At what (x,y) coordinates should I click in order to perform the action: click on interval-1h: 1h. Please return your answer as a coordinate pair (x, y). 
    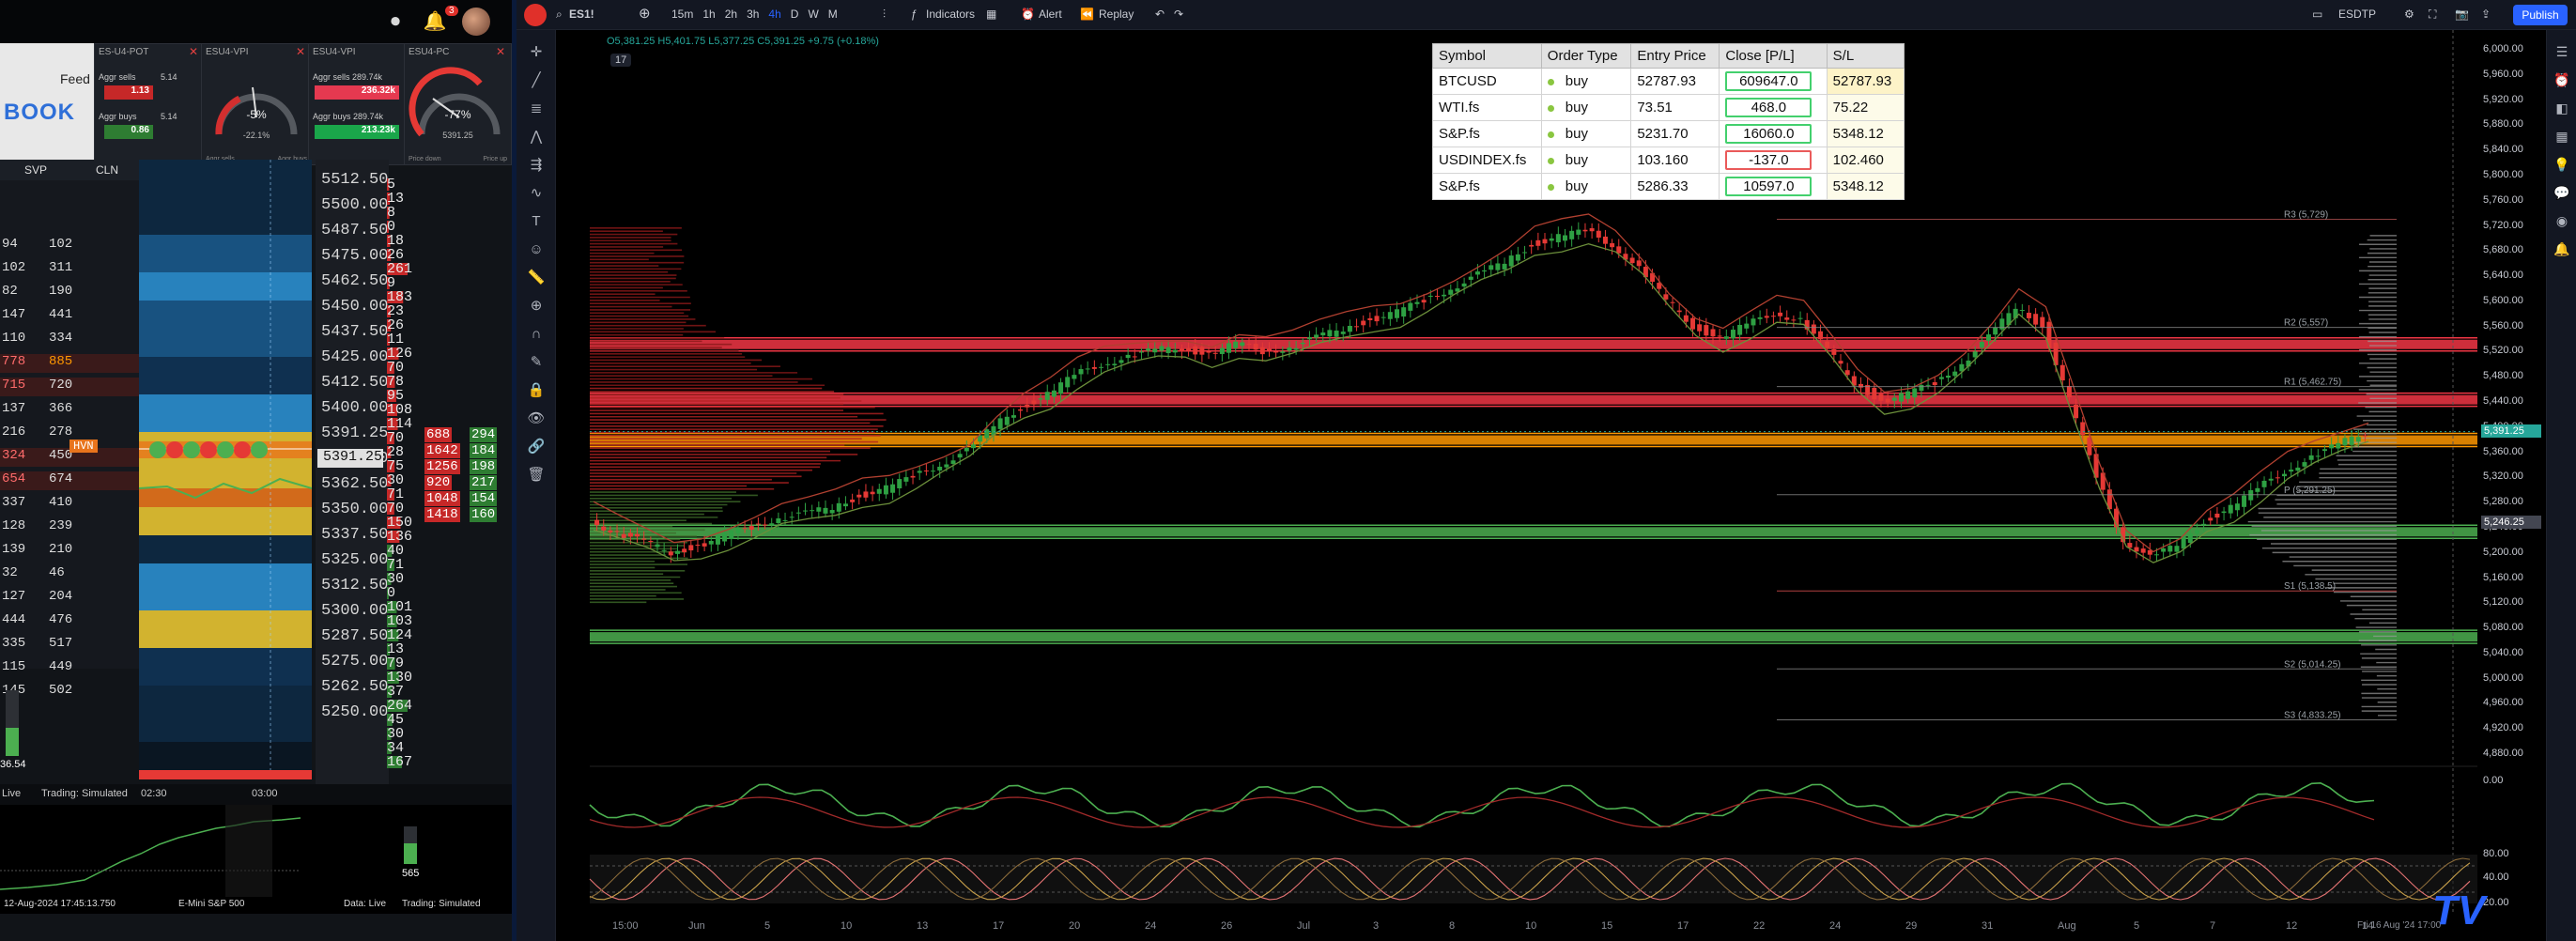
    Looking at the image, I should click on (709, 14).